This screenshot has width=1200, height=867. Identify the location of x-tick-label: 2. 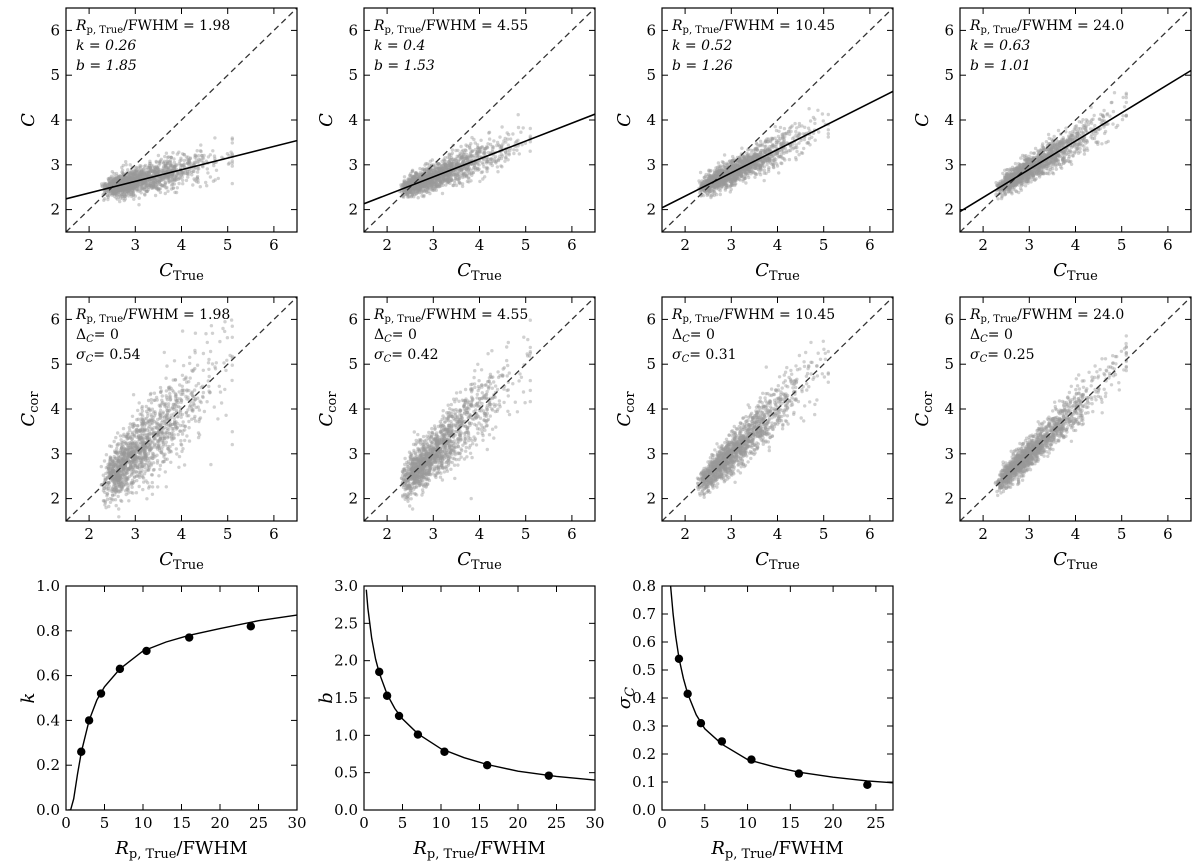
(387, 245).